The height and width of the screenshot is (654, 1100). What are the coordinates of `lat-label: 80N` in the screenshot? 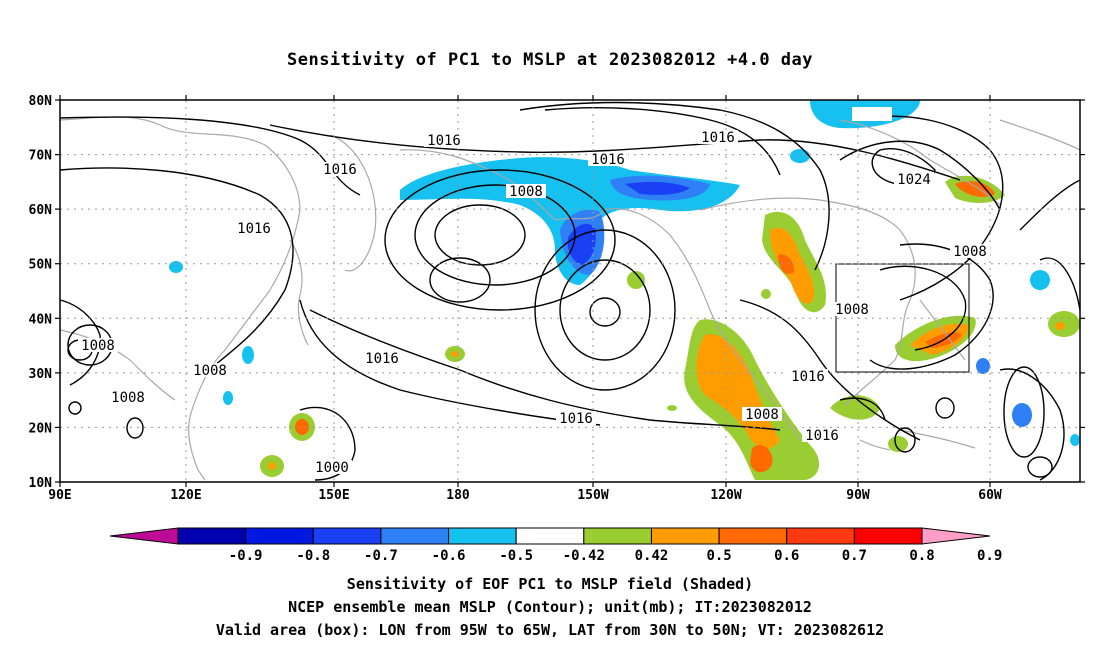 It's located at (41, 101).